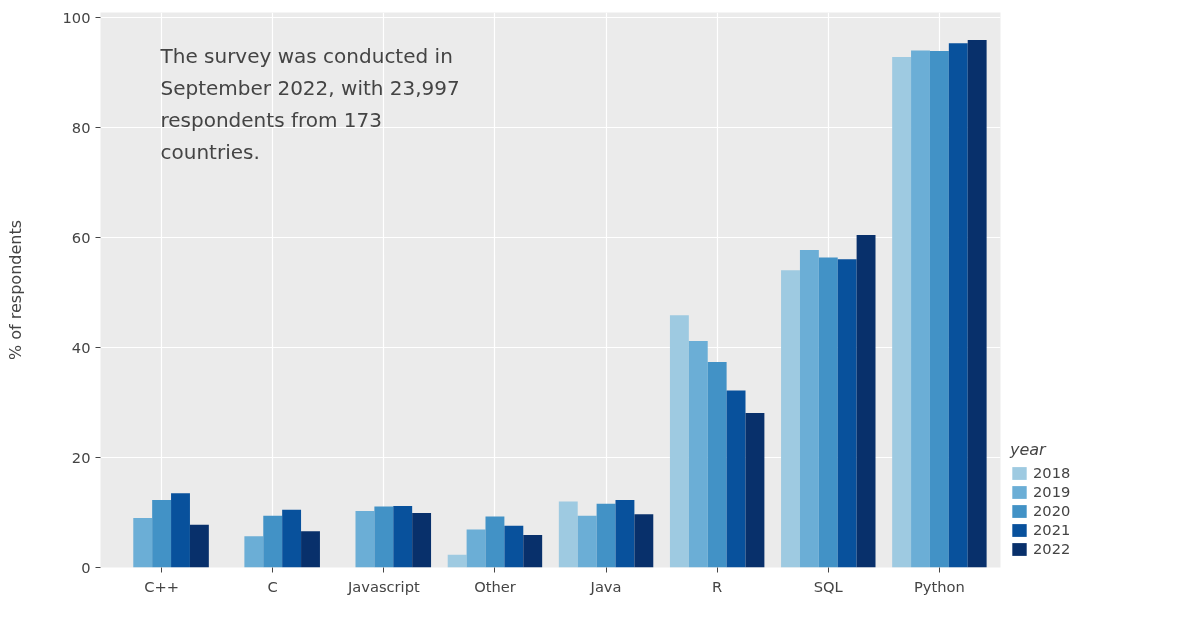  I want to click on annotation: The survey was conducted in September 2022, with 23,997 respondents from 173 countries., so click(309, 103).